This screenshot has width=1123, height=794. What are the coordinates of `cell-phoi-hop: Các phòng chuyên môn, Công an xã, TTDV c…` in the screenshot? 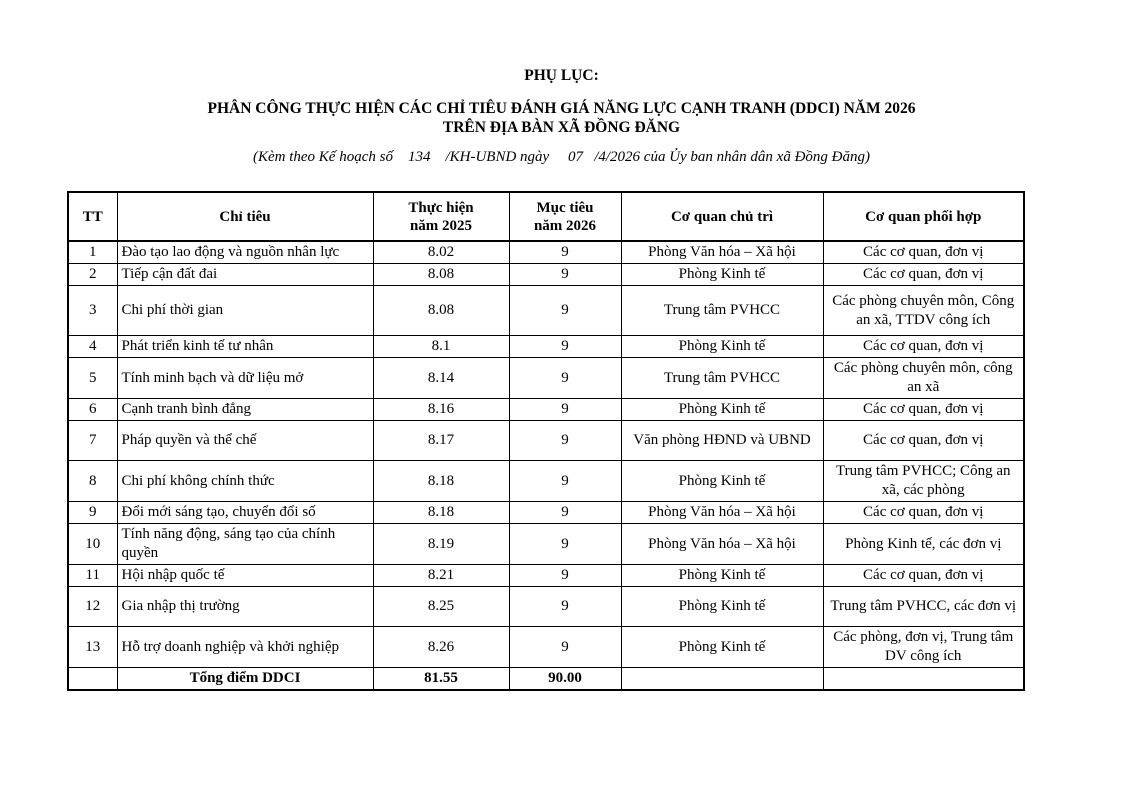 It's located at (923, 310).